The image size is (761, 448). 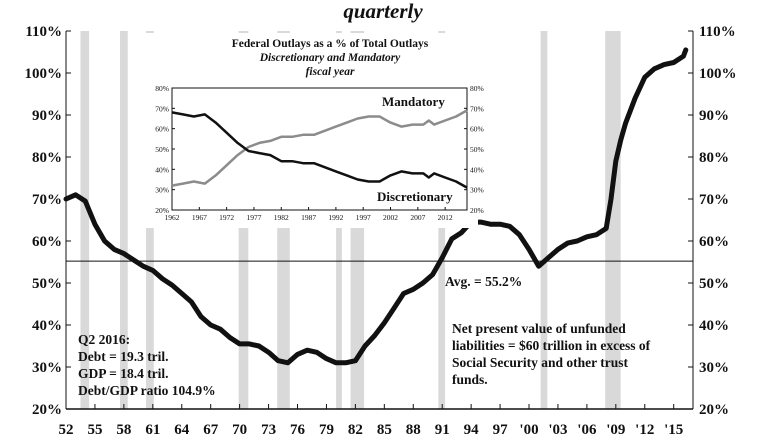 I want to click on inset-x-tick-label: 1987, so click(x=308, y=217).